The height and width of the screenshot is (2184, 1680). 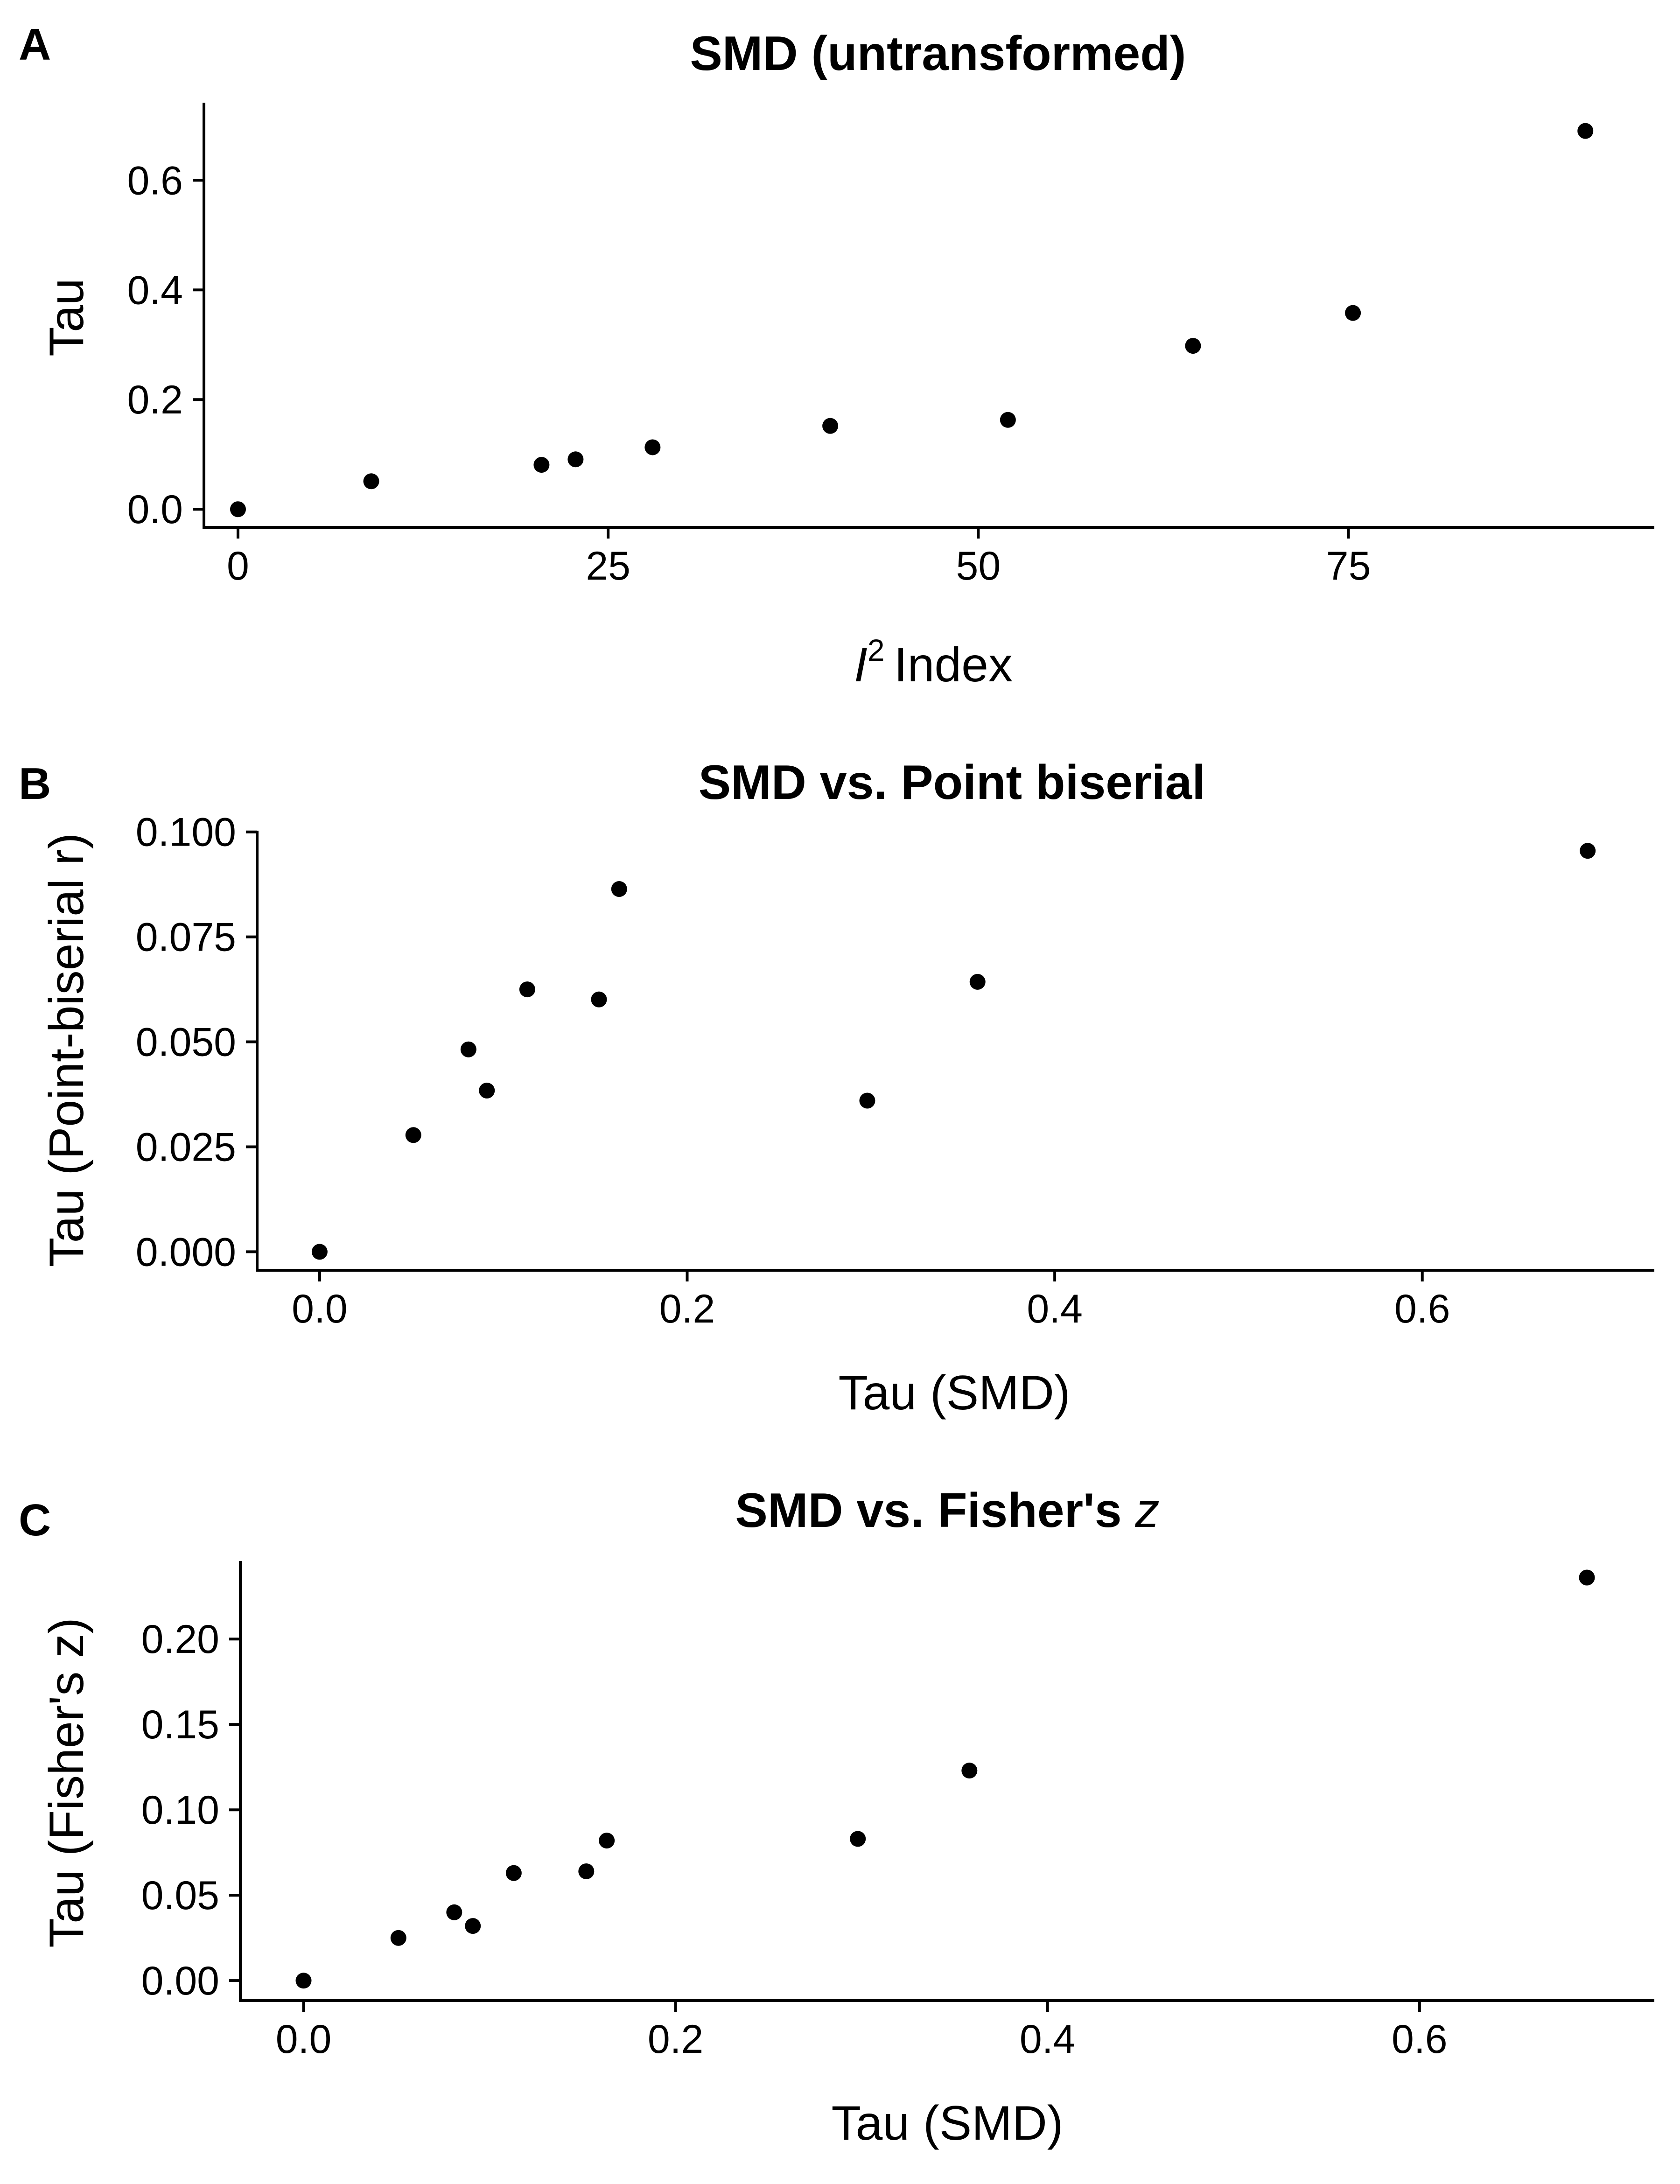 I want to click on panel-a-title: SMD (untransformed), so click(x=938, y=54).